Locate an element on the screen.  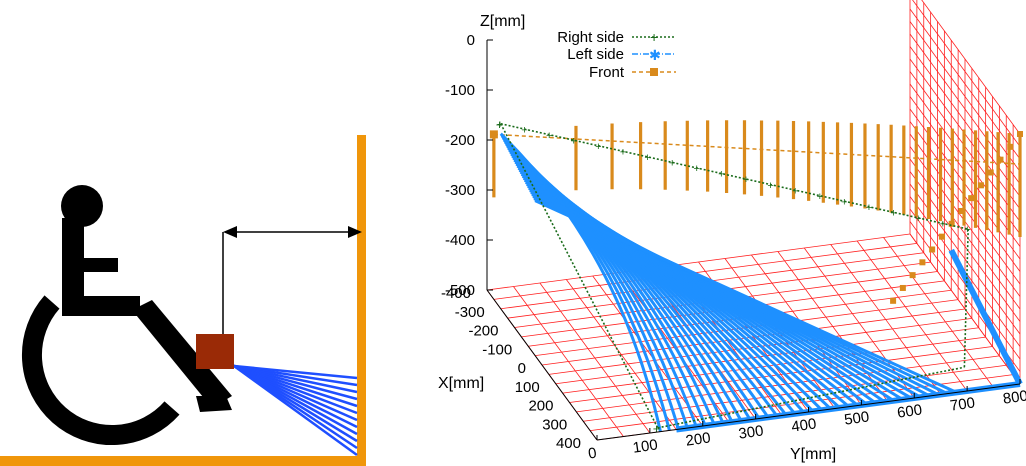
sensor-box-icon is located at coordinates (215, 351).